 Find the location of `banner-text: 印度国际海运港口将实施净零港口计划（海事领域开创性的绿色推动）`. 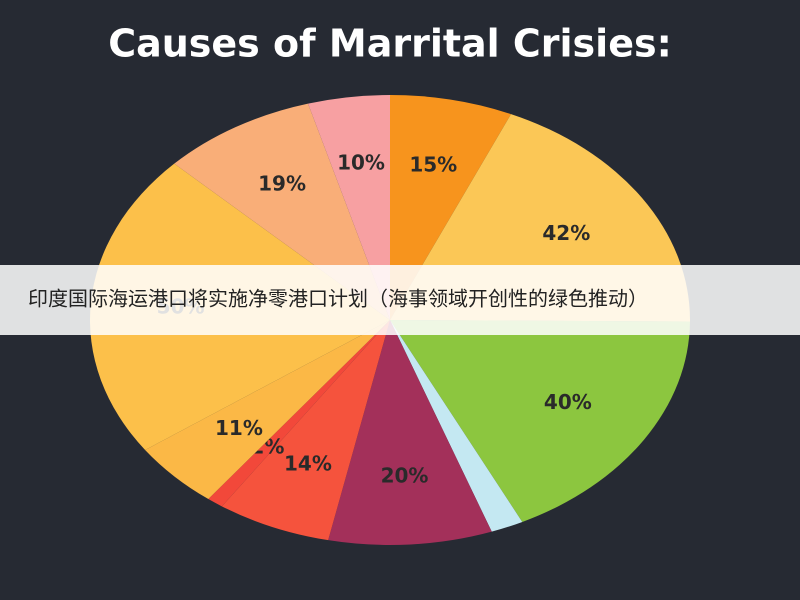

banner-text: 印度国际海运港口将实施净零港口计划（海事领域开创性的绿色推动） is located at coordinates (338, 299).